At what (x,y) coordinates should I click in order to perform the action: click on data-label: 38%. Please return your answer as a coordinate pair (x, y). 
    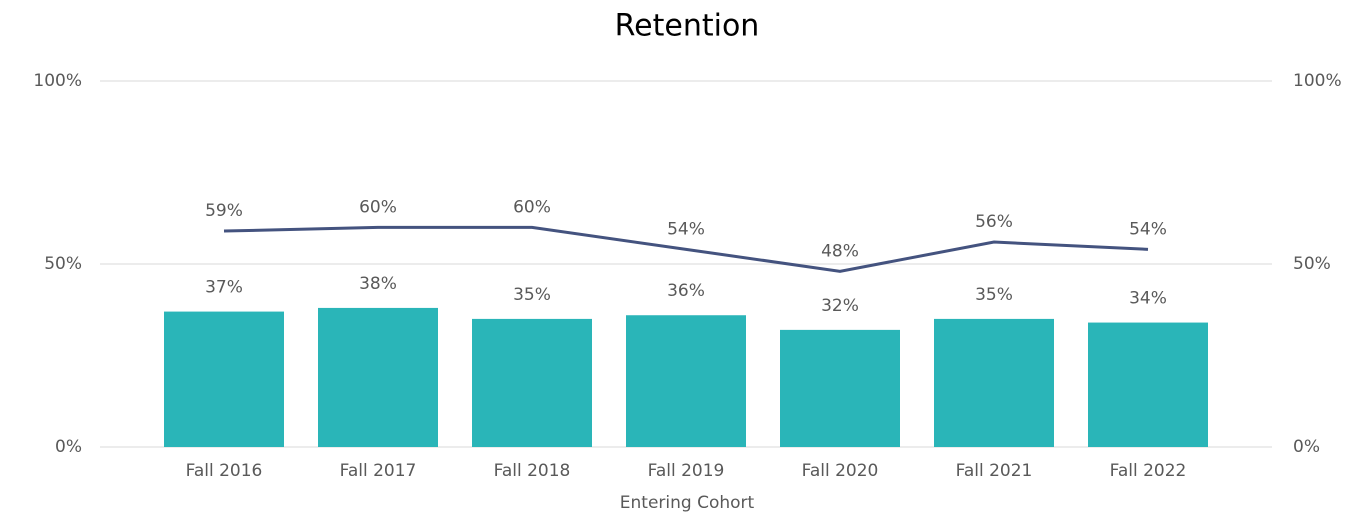
    Looking at the image, I should click on (378, 284).